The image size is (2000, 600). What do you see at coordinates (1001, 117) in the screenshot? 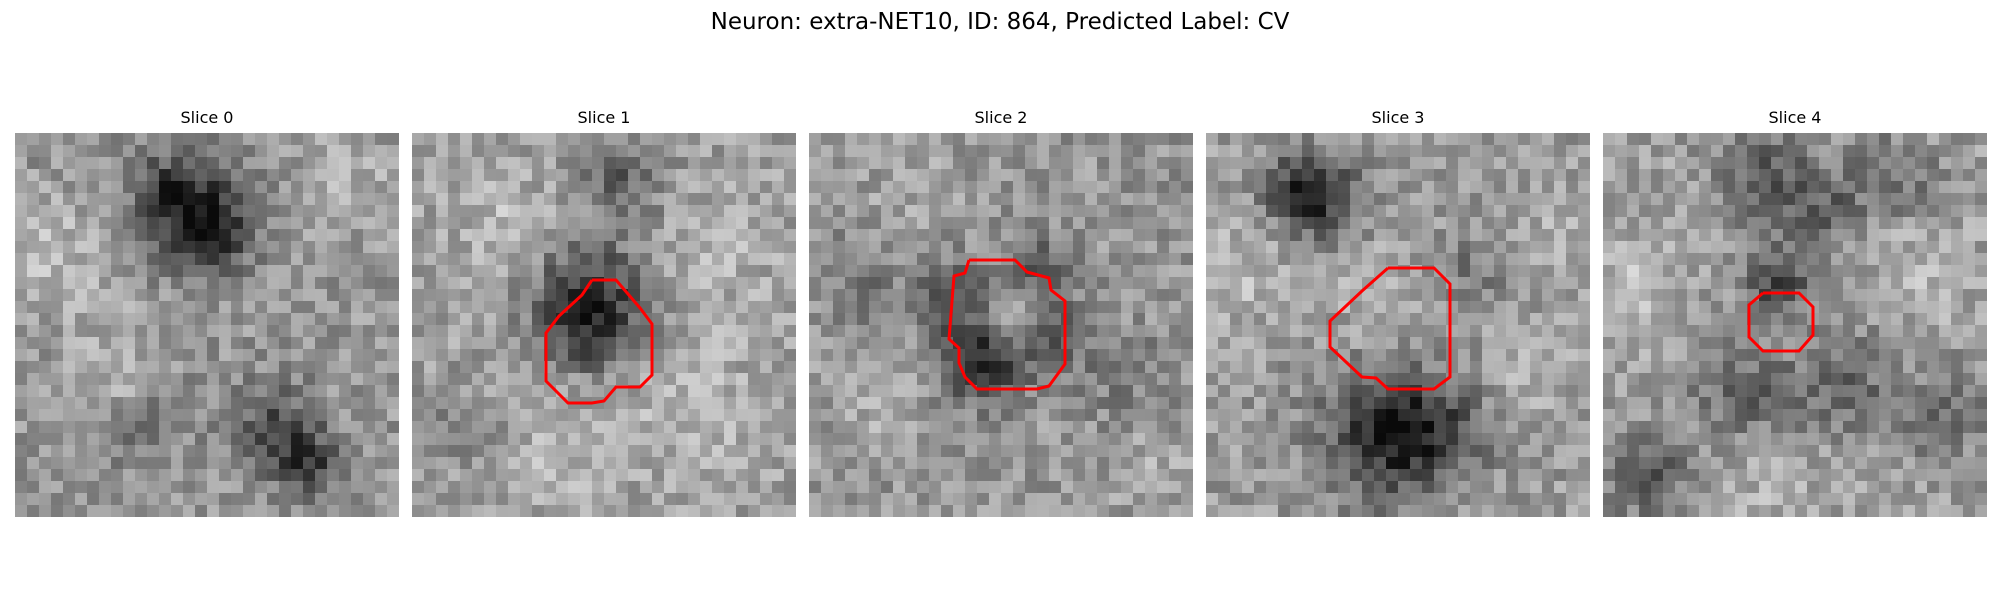
I see `panel-title-slice-2: Slice 2` at bounding box center [1001, 117].